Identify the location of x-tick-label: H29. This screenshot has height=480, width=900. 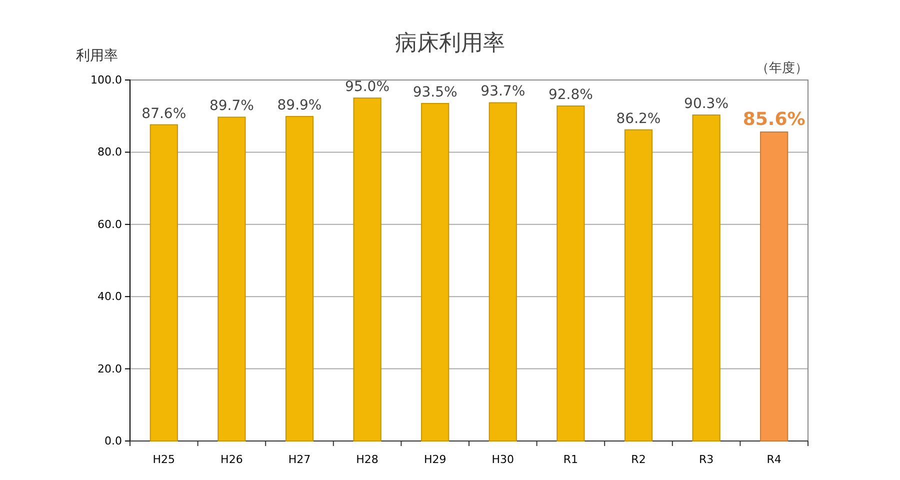
(435, 459).